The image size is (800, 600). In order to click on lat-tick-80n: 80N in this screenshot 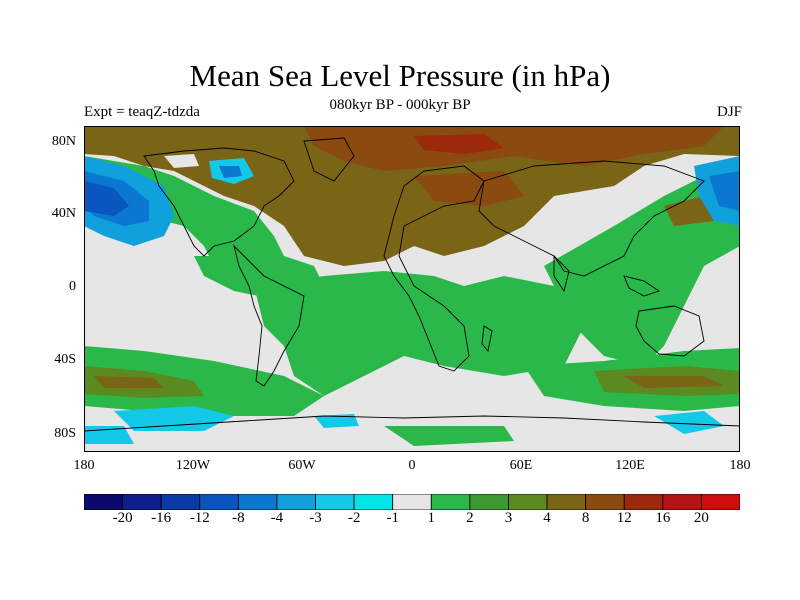, I will do `click(63, 141)`.